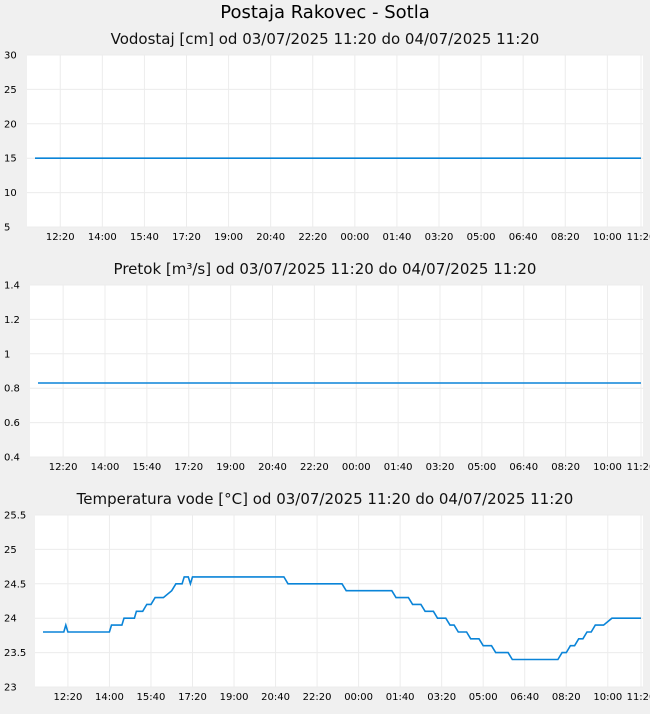 The height and width of the screenshot is (714, 650). What do you see at coordinates (10, 56) in the screenshot?
I see `y-tick-label: 30` at bounding box center [10, 56].